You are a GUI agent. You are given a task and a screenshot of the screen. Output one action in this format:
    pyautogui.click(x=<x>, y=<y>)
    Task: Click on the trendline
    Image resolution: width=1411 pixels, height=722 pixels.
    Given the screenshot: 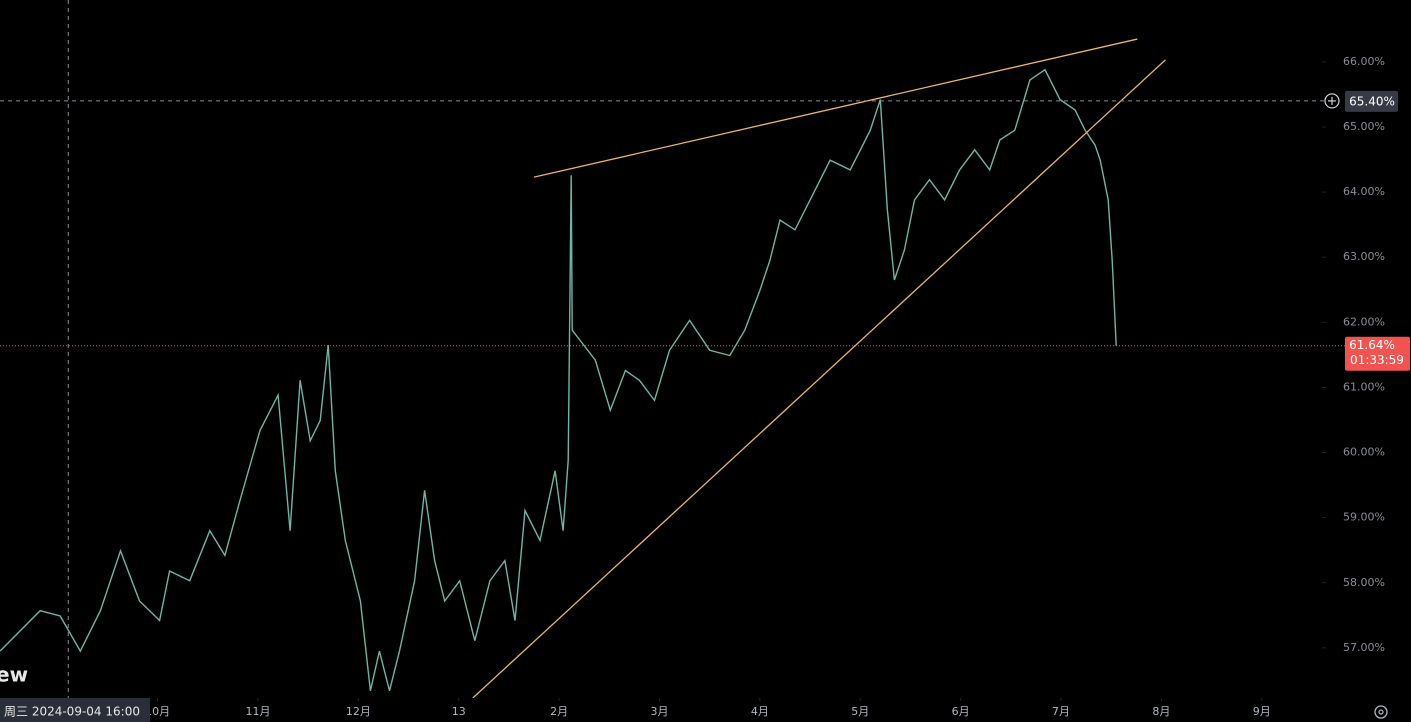 What is the action you would take?
    pyautogui.click(x=835, y=108)
    